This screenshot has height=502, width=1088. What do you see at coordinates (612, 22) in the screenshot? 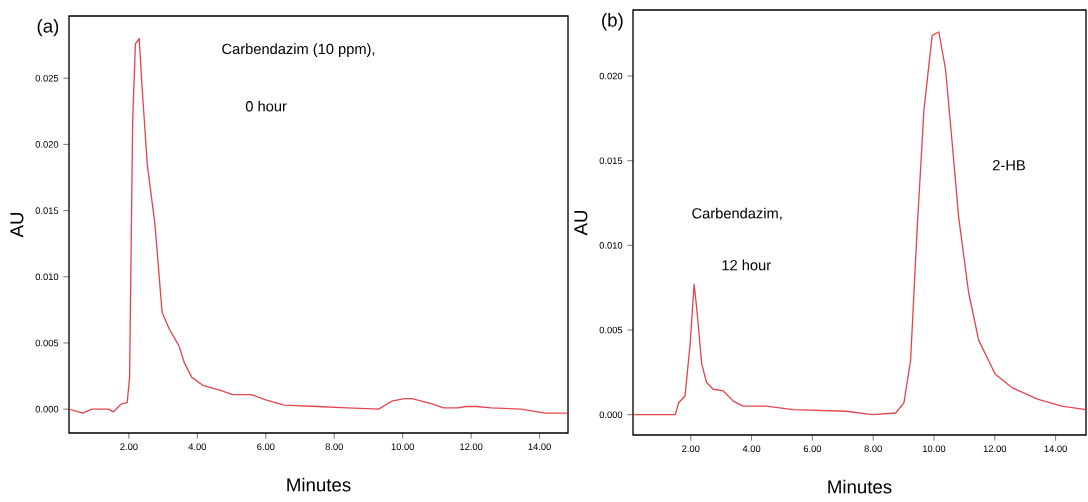
I see `chart-title: (b)` at bounding box center [612, 22].